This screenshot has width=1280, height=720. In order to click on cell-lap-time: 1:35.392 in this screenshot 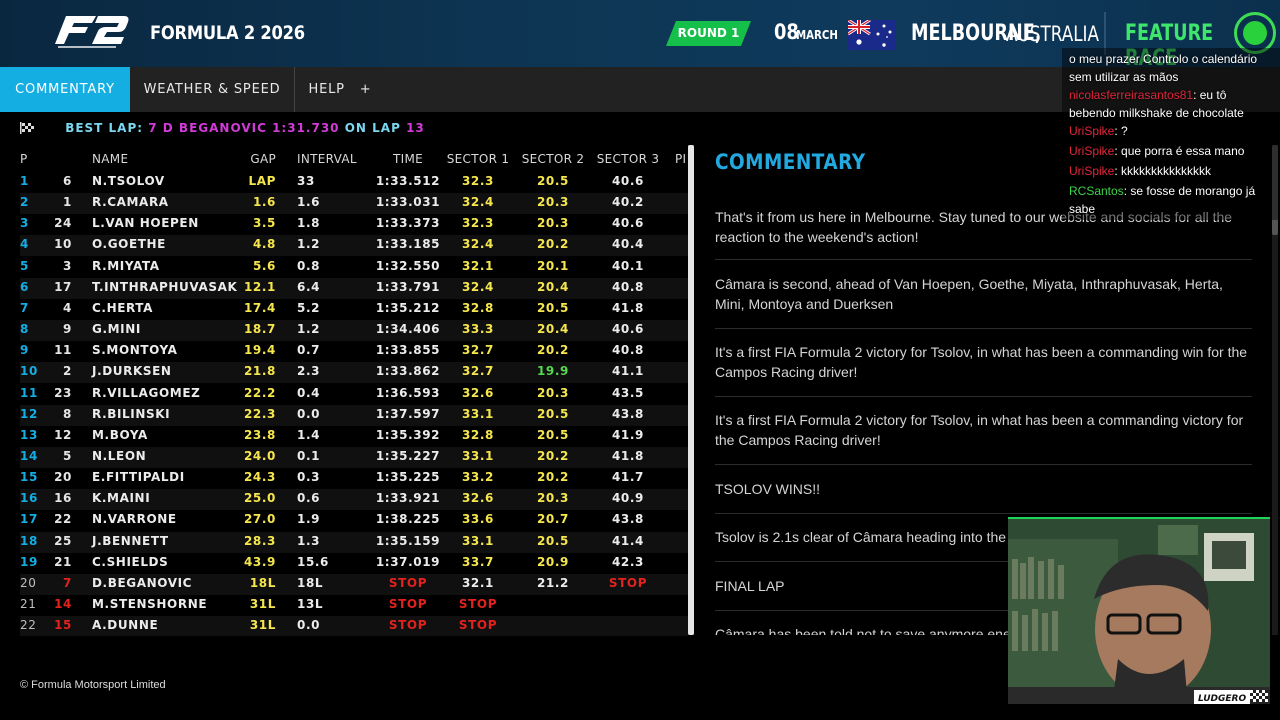, I will do `click(408, 434)`.